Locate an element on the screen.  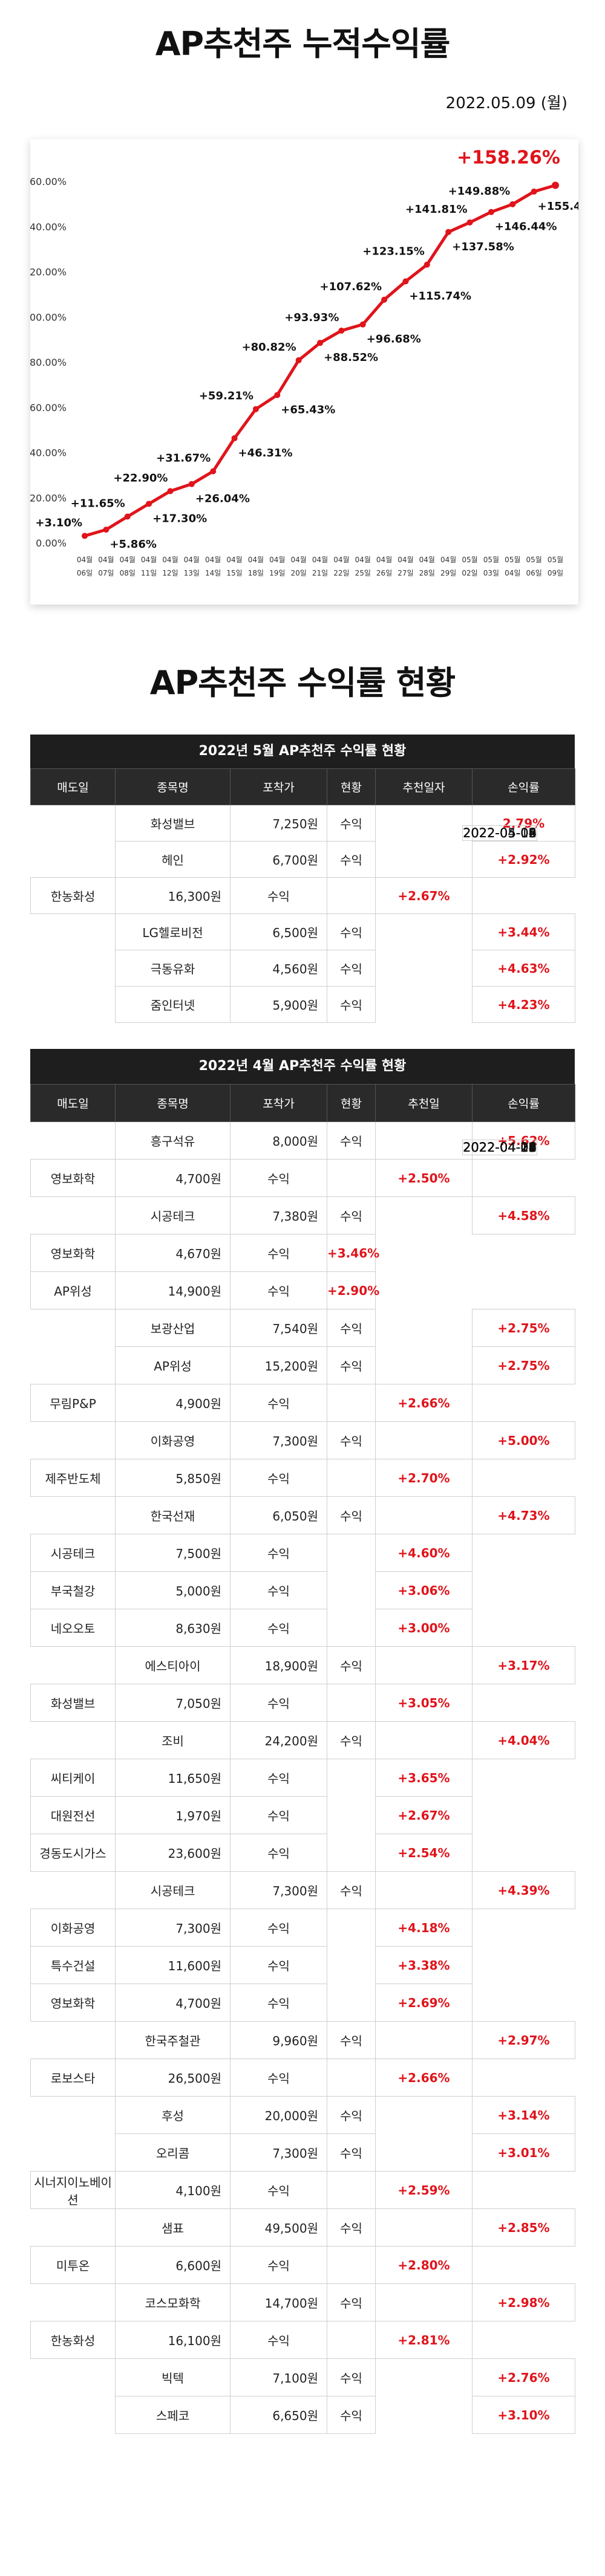
table-row: 한농화성 16,300원 수익 2022-05-04 +2.67% is located at coordinates (302, 870).